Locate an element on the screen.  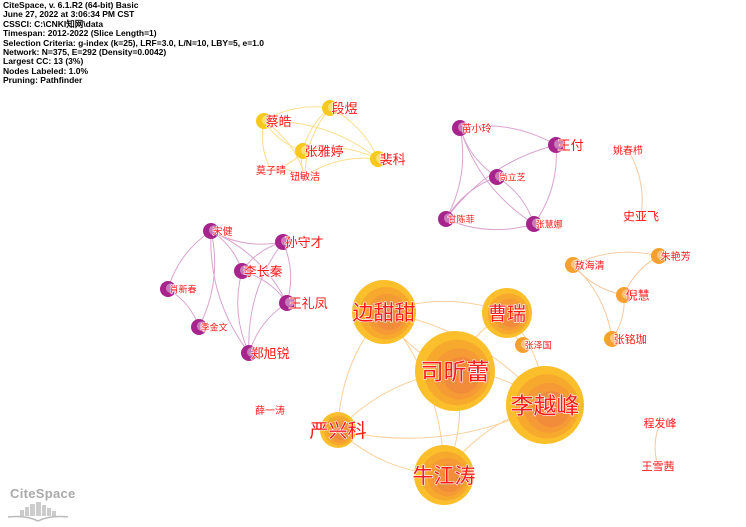
node-牛江涛 is located at coordinates (444, 475).